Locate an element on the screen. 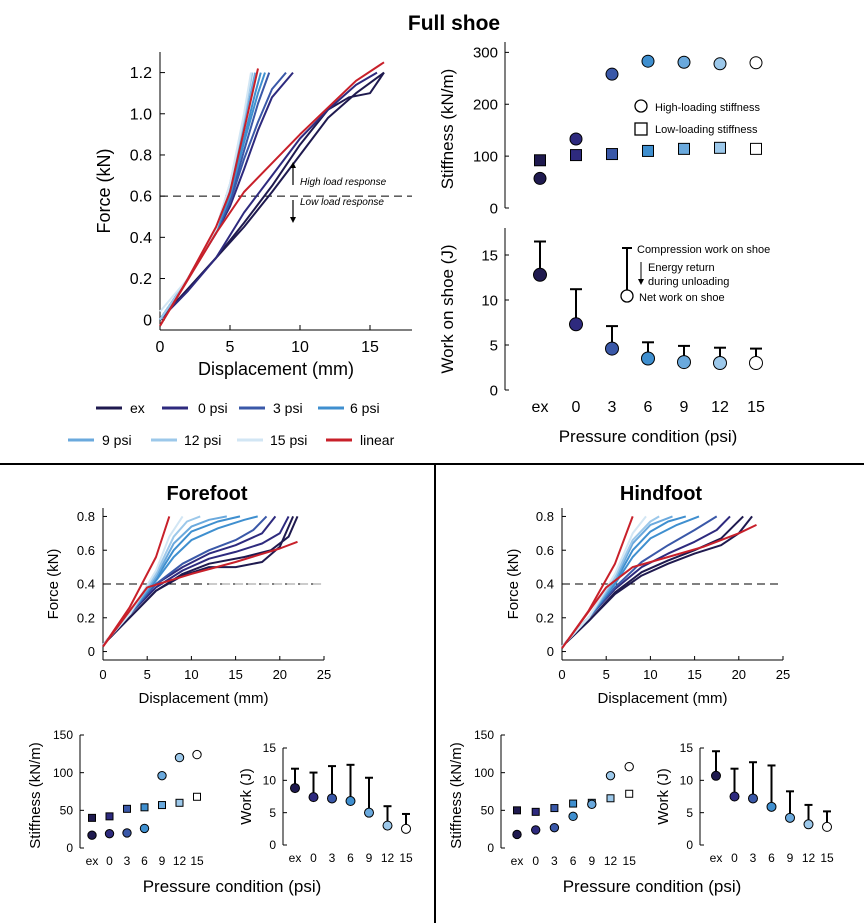 This screenshot has width=864, height=923. forefoot-title: Forefoot is located at coordinates (206, 494).